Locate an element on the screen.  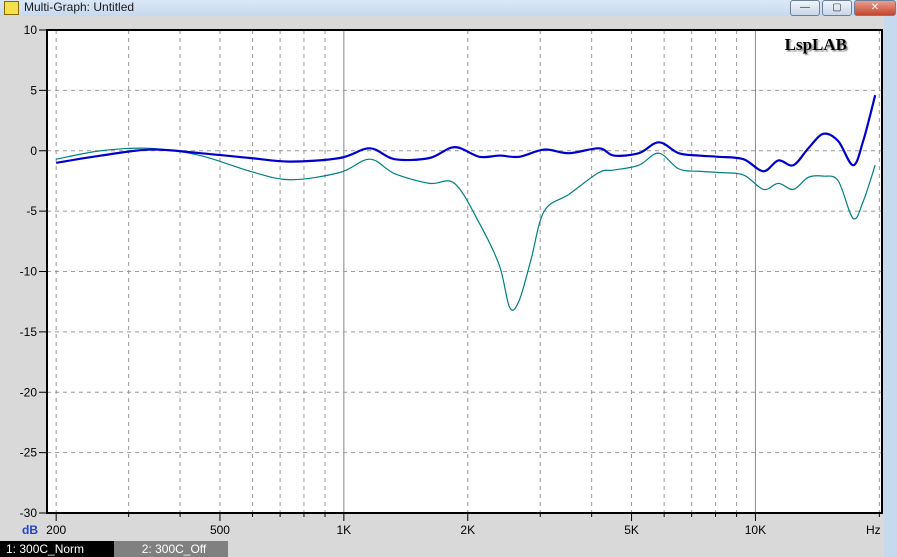
legend-item-series-1: 1: 300C_Norm is located at coordinates (57, 549).